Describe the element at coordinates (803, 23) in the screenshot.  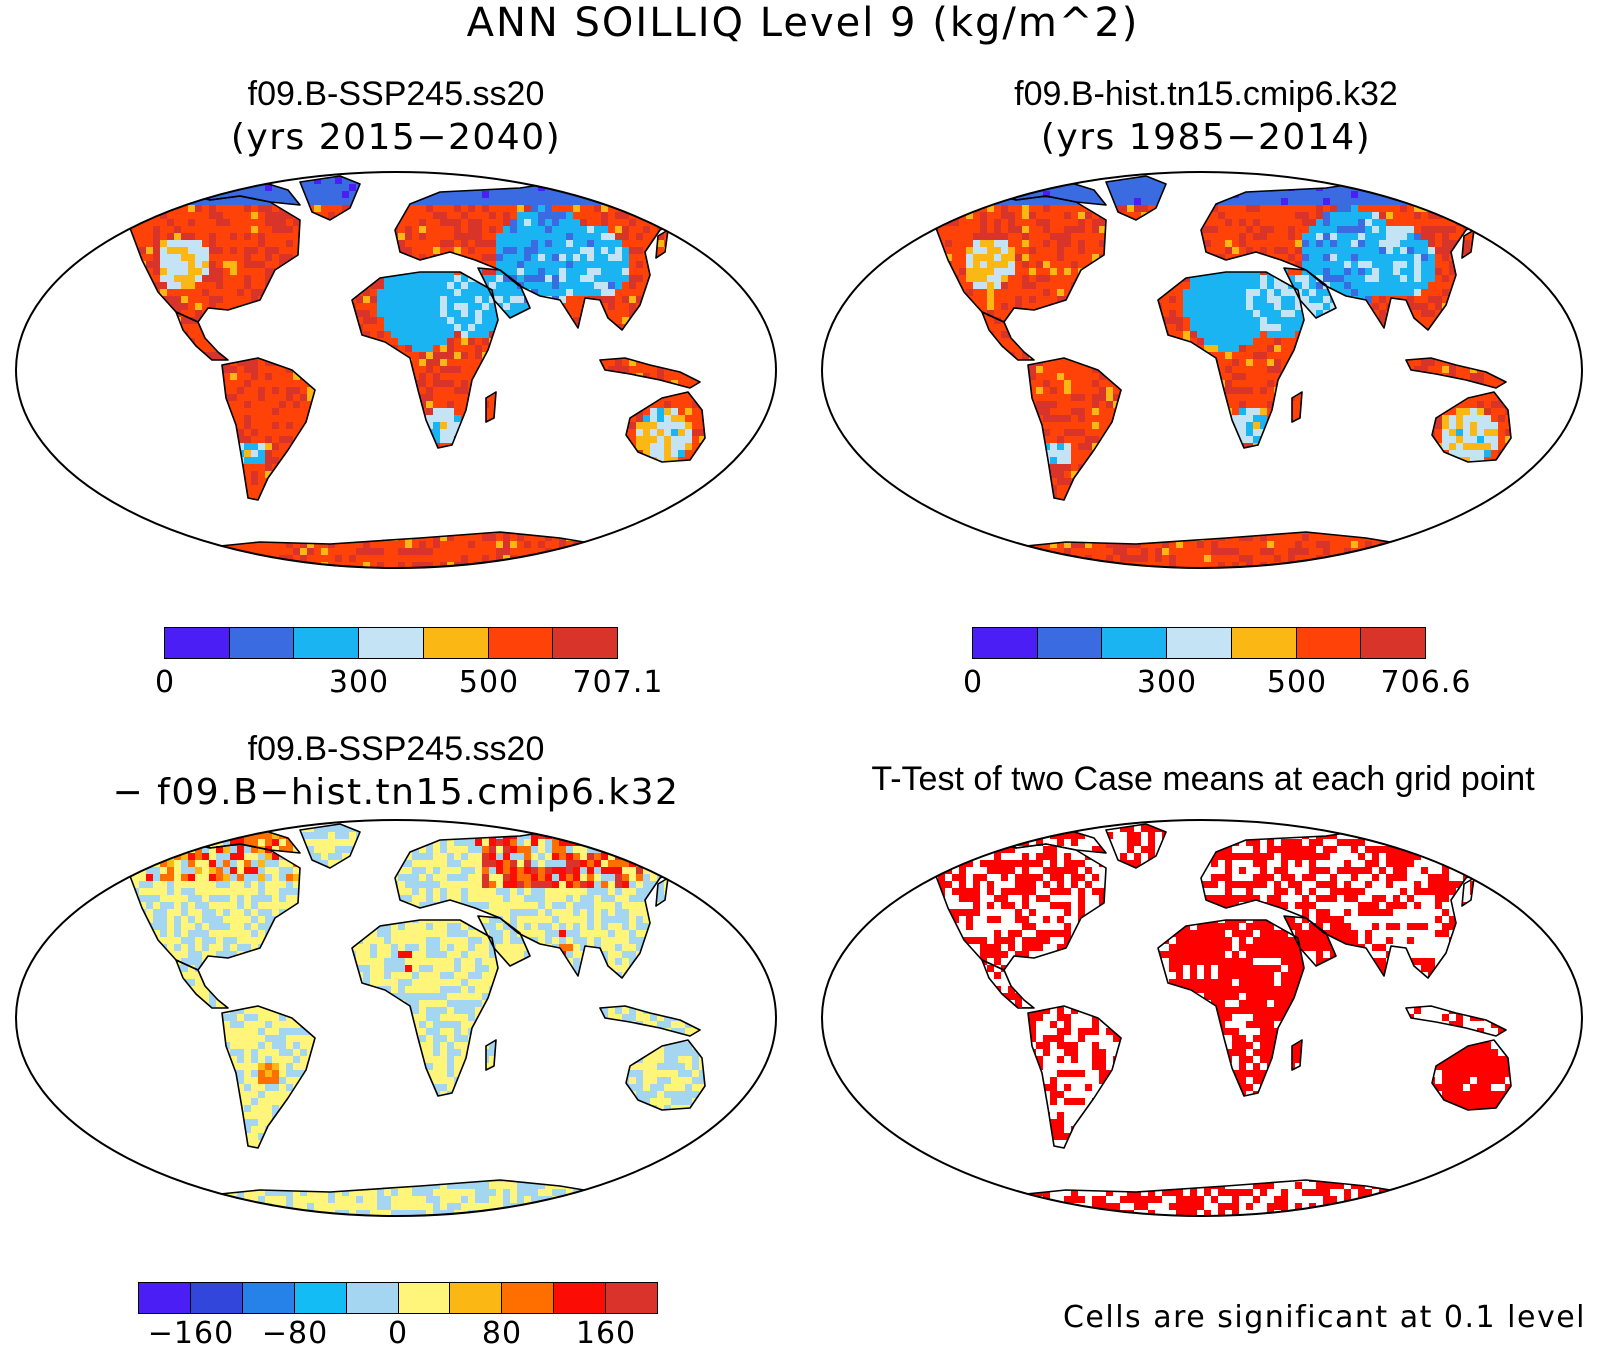
I see `figure-title: ANN SOILLIQ Level 9 (kg/m^2)` at that location.